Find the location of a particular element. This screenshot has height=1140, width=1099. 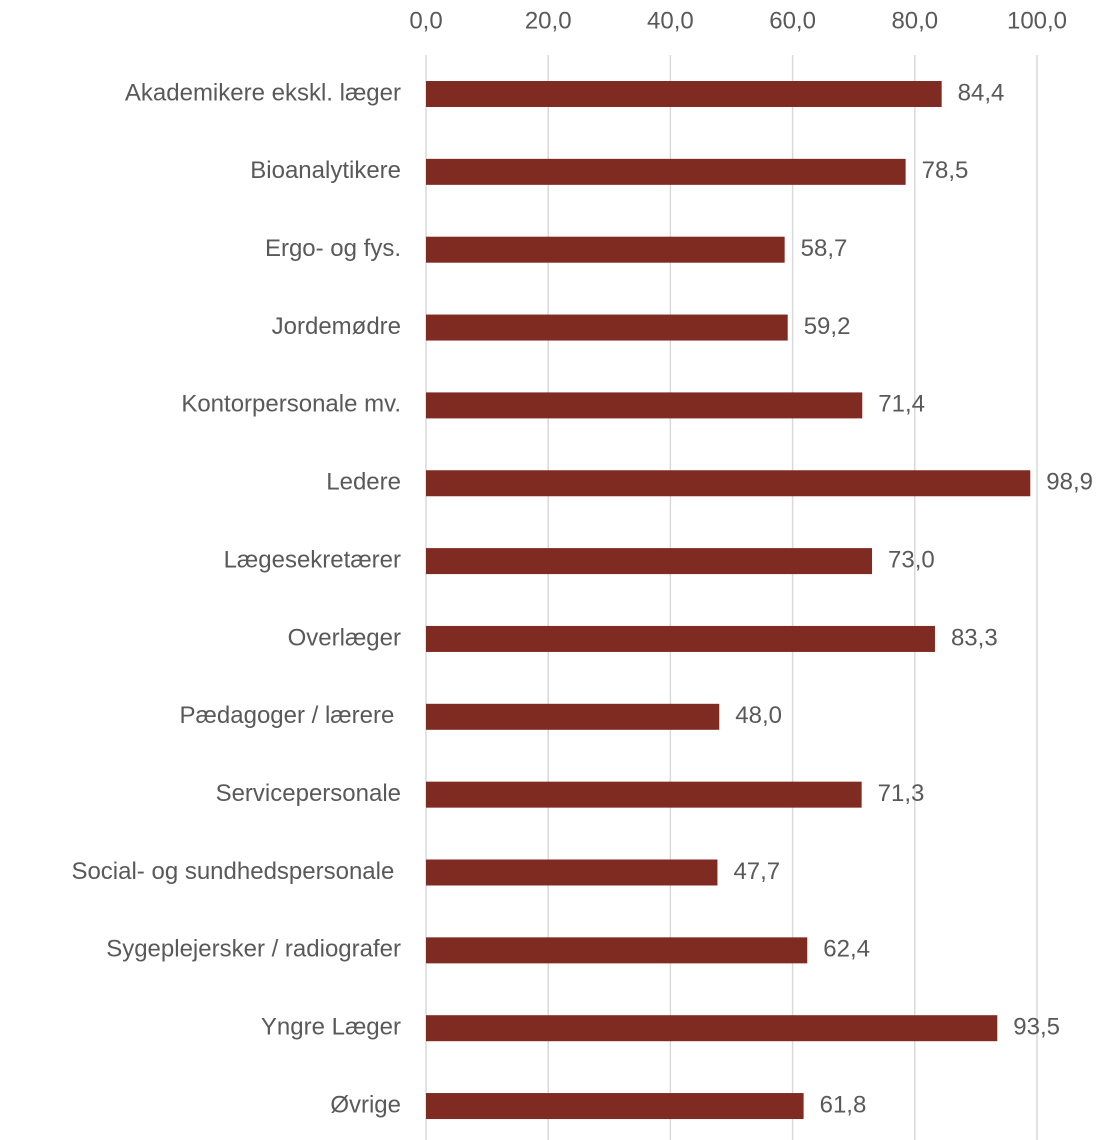

data-label: 59,2 is located at coordinates (827, 326).